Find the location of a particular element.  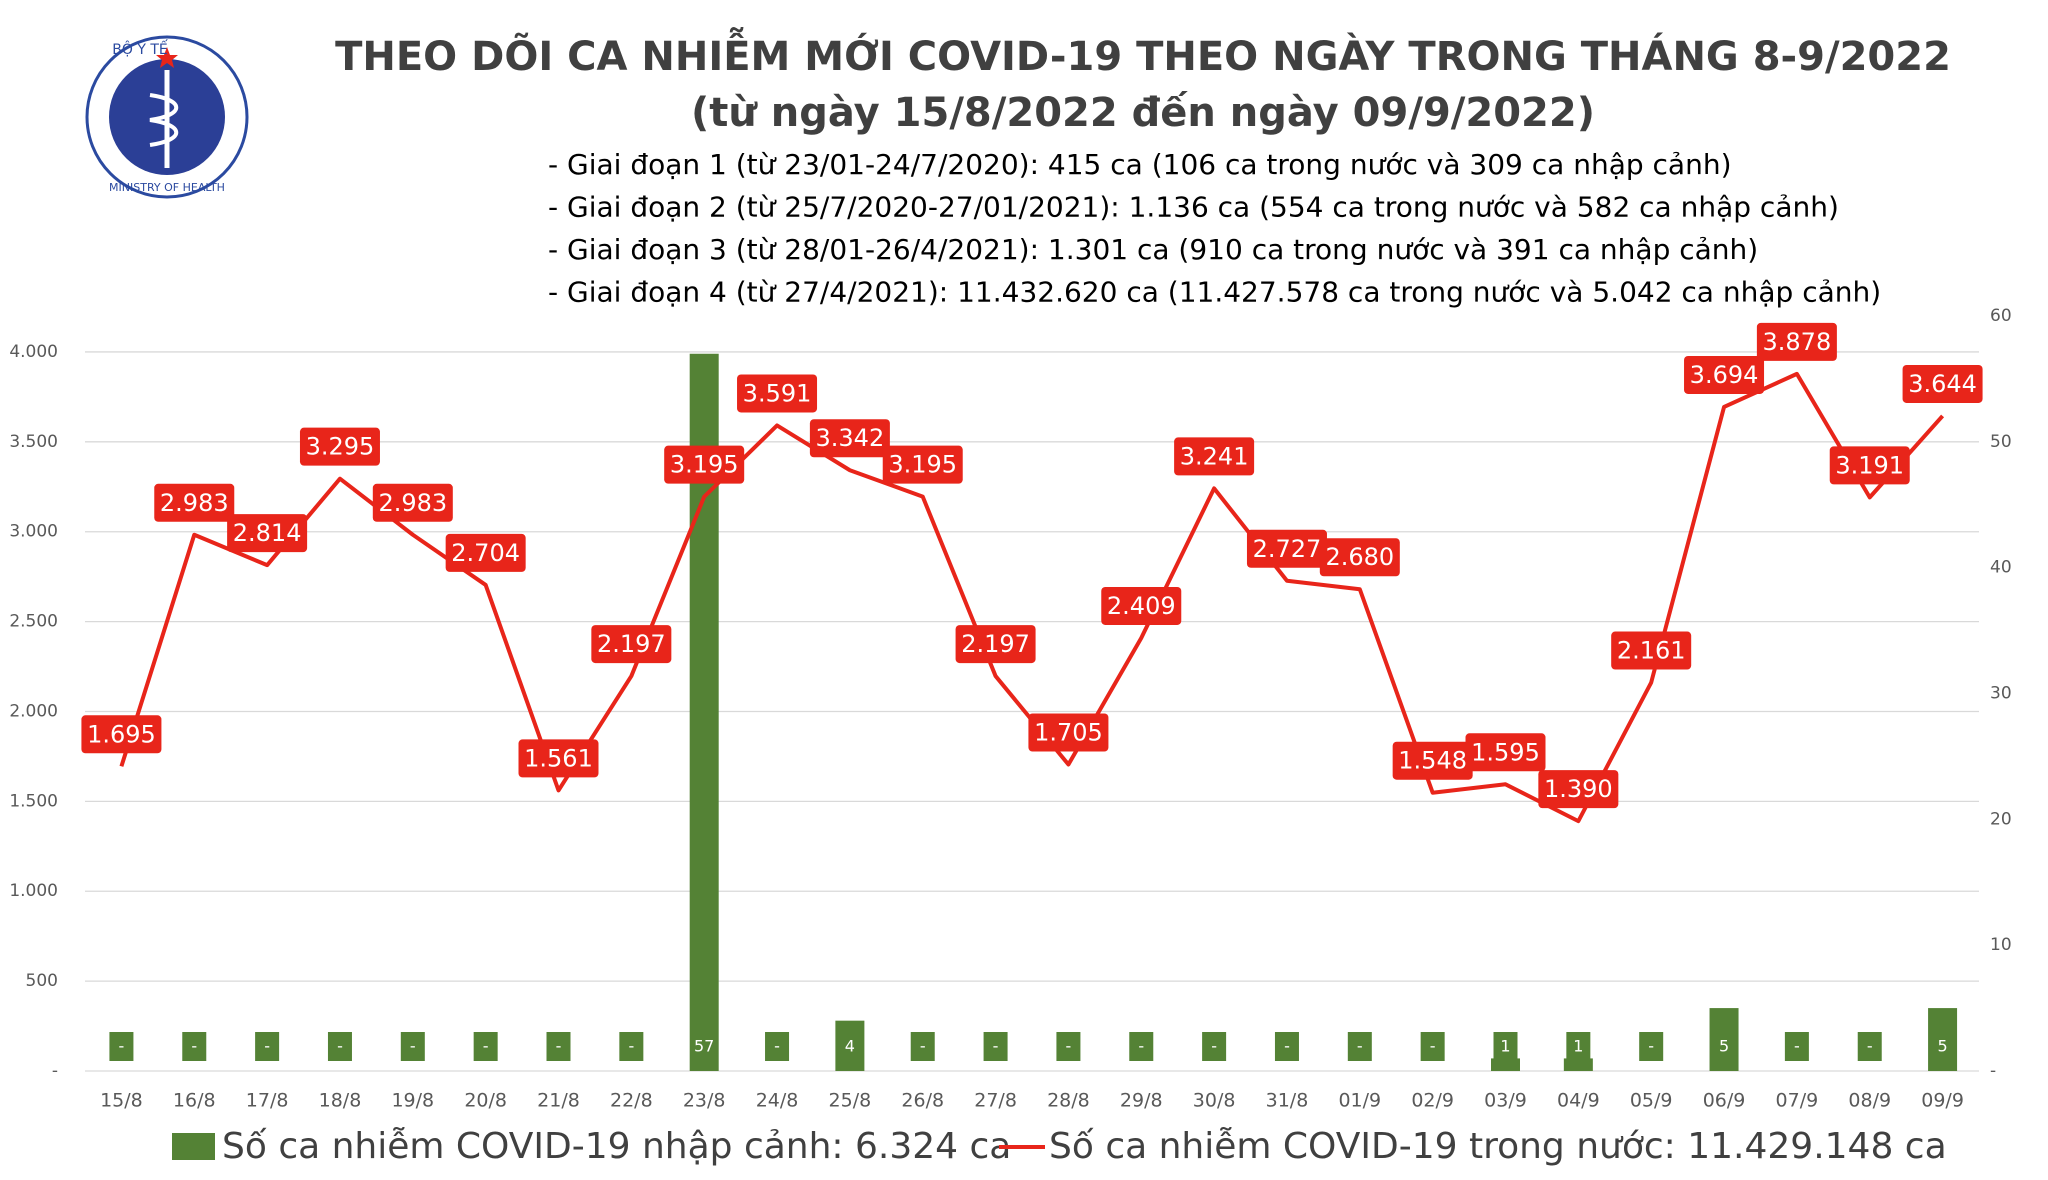

x-tick-label: 28/8 is located at coordinates (1068, 1101).